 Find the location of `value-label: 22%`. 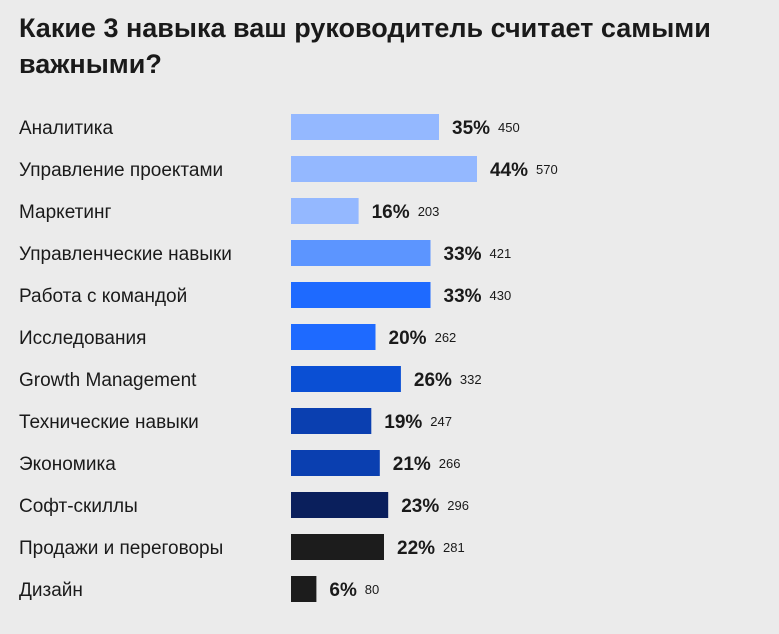

value-label: 22% is located at coordinates (416, 548).